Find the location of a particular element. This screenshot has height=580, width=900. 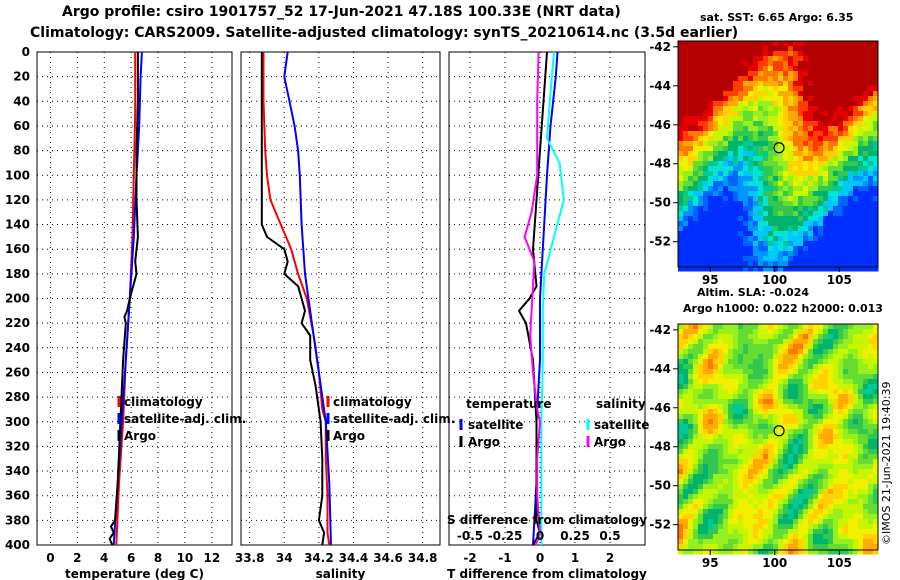

y-tick-label: 120 is located at coordinates (17, 200).